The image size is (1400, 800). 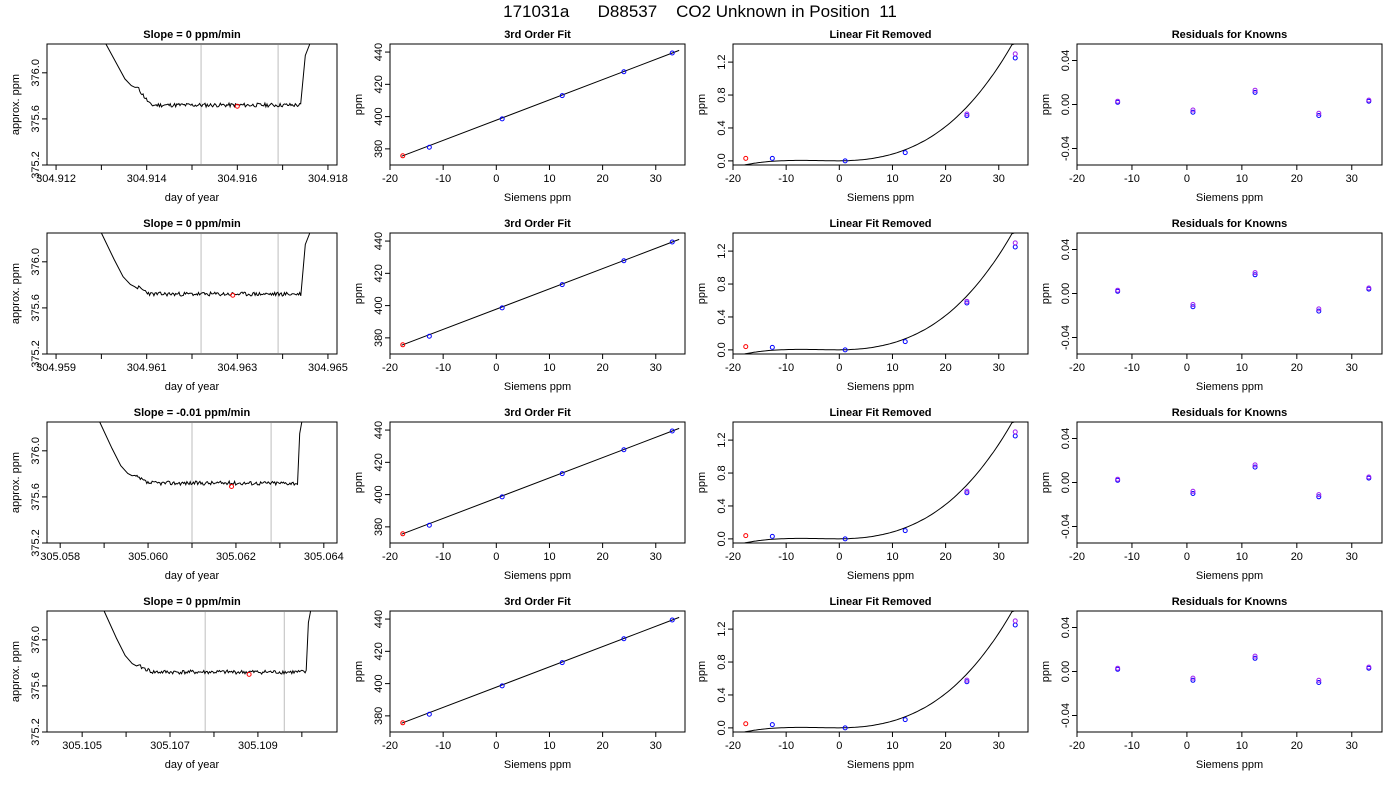 What do you see at coordinates (379, 430) in the screenshot?
I see `y-tick-label: 440` at bounding box center [379, 430].